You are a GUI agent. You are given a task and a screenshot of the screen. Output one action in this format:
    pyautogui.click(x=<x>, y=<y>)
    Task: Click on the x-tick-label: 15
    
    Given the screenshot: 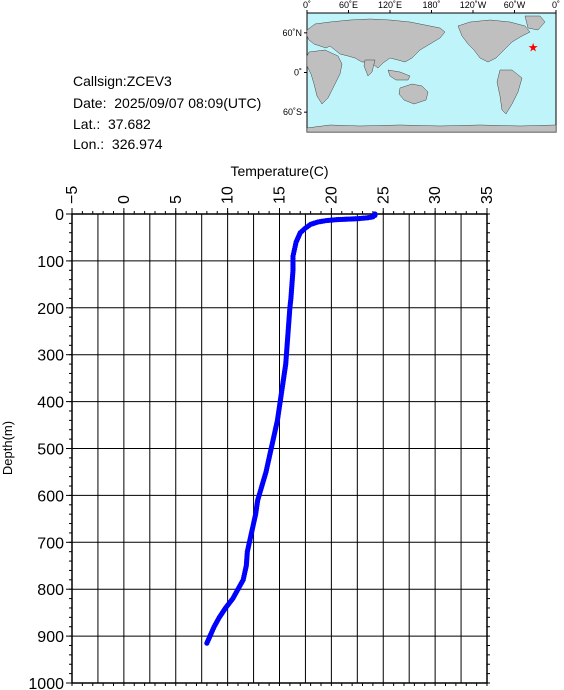 What is the action you would take?
    pyautogui.click(x=280, y=195)
    